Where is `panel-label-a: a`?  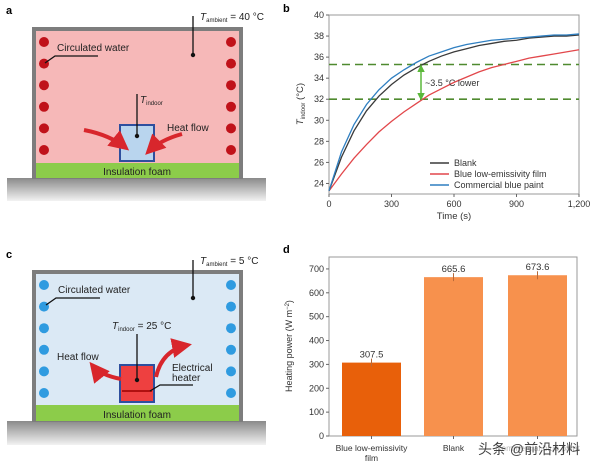 panel-label-a: a is located at coordinates (9, 11).